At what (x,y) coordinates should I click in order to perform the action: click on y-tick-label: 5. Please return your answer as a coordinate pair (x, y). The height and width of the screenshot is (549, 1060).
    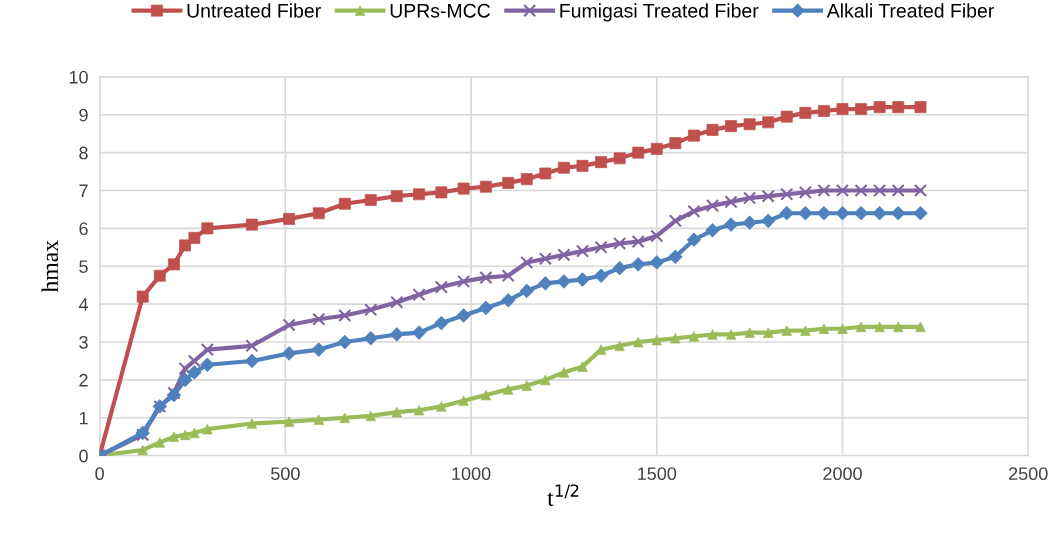
    Looking at the image, I should click on (83, 266).